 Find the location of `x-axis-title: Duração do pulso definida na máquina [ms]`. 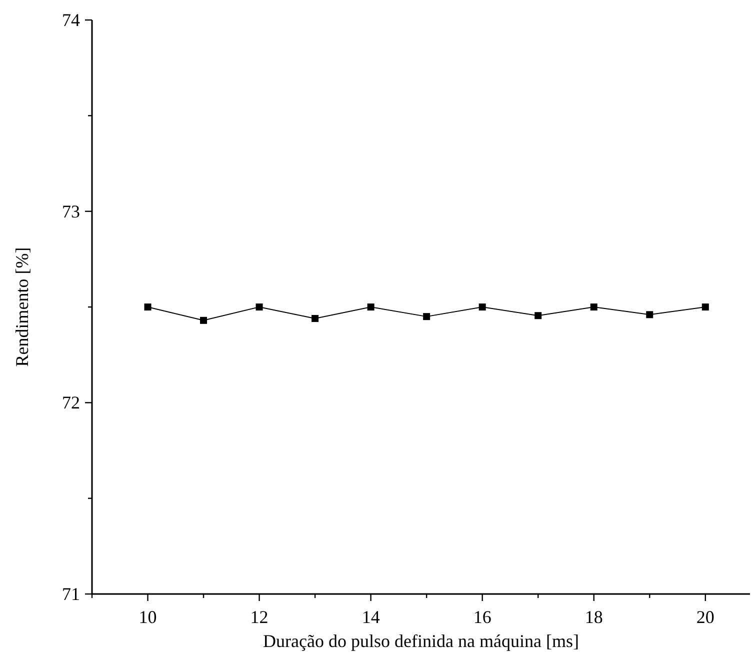

x-axis-title: Duração do pulso definida na máquina [ms] is located at coordinates (421, 641).